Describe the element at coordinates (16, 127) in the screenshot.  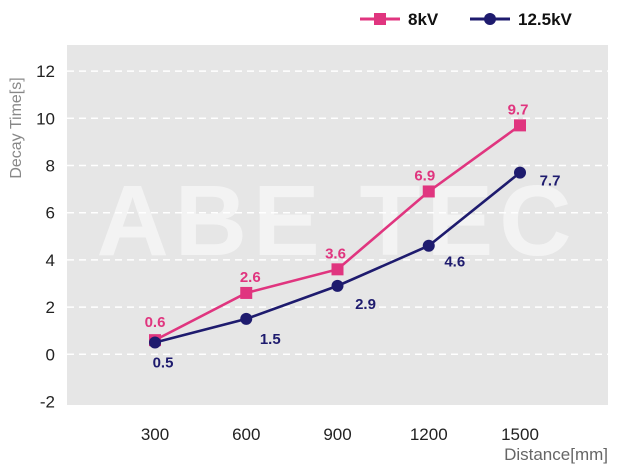
I see `y-axis-label: Decay Time[s]` at that location.